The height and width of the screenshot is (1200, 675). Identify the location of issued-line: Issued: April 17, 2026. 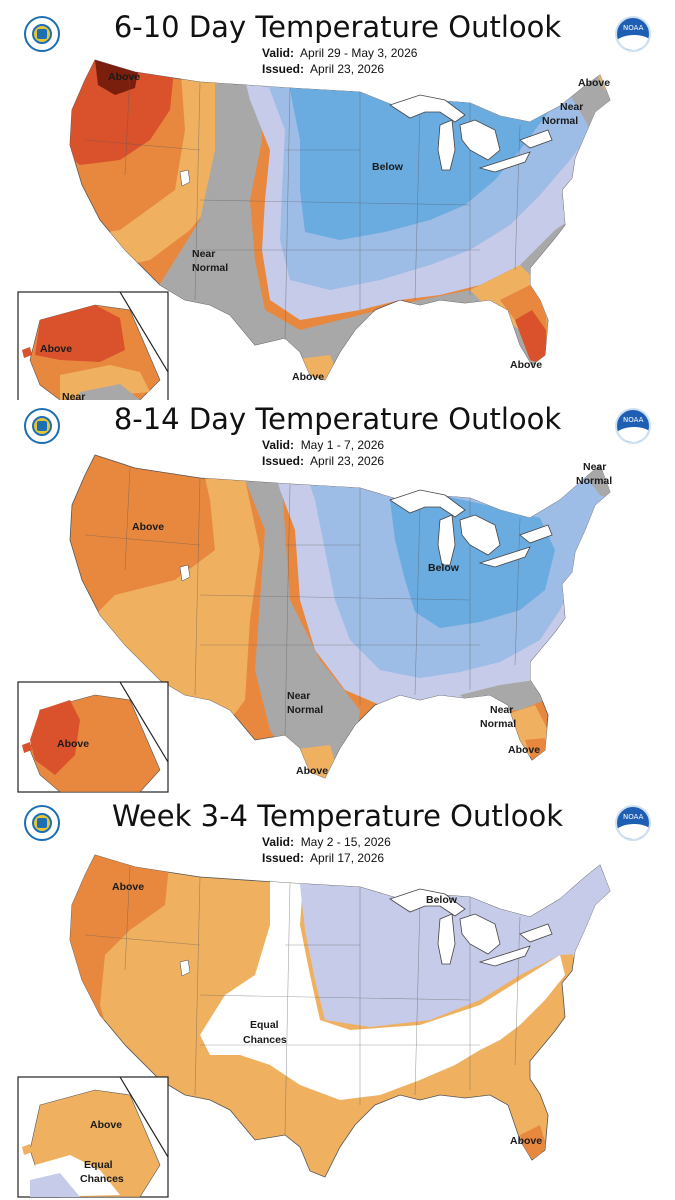
(323, 858).